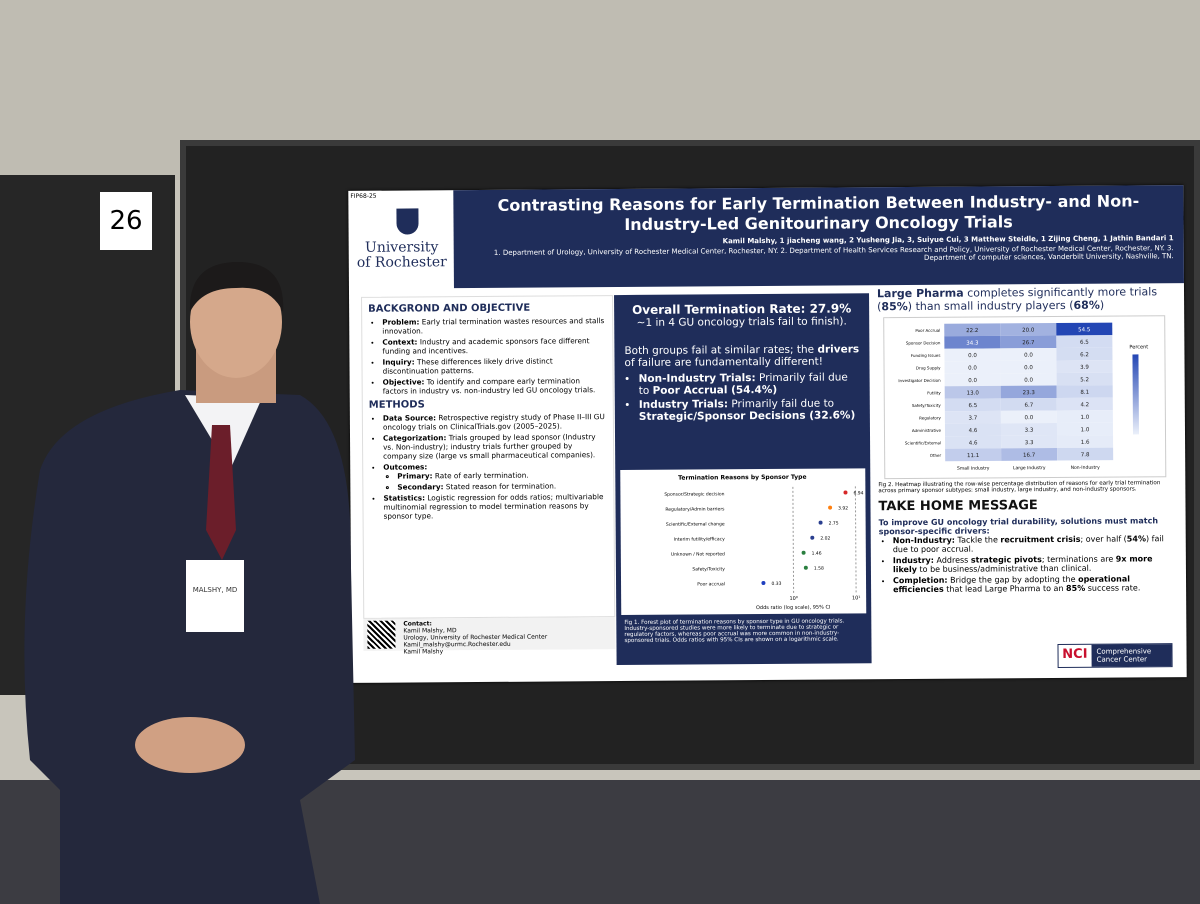  Describe the element at coordinates (973, 419) in the screenshot. I see `cell-value: 3.7` at that location.